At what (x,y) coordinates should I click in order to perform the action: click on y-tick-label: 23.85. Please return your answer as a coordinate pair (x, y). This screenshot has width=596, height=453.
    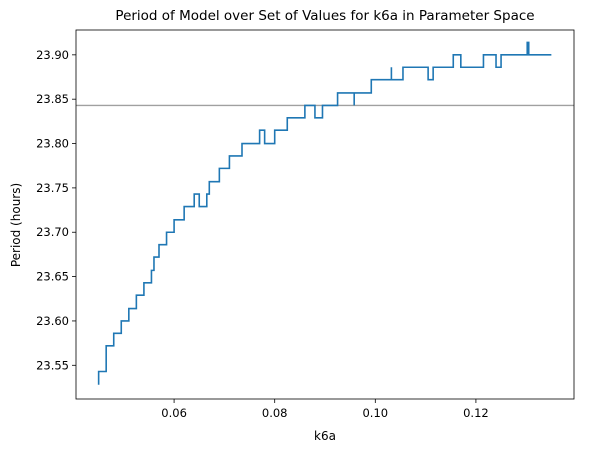
    Looking at the image, I should click on (52, 99).